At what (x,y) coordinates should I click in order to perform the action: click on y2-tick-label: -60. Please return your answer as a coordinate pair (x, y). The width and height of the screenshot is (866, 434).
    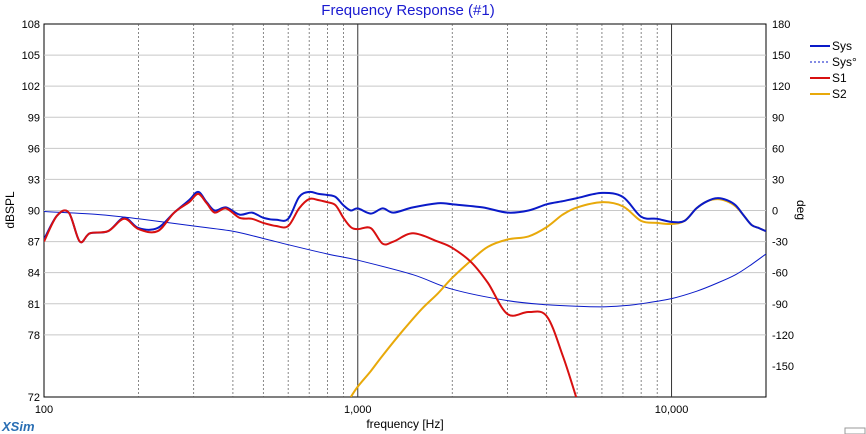
    Looking at the image, I should click on (780, 274).